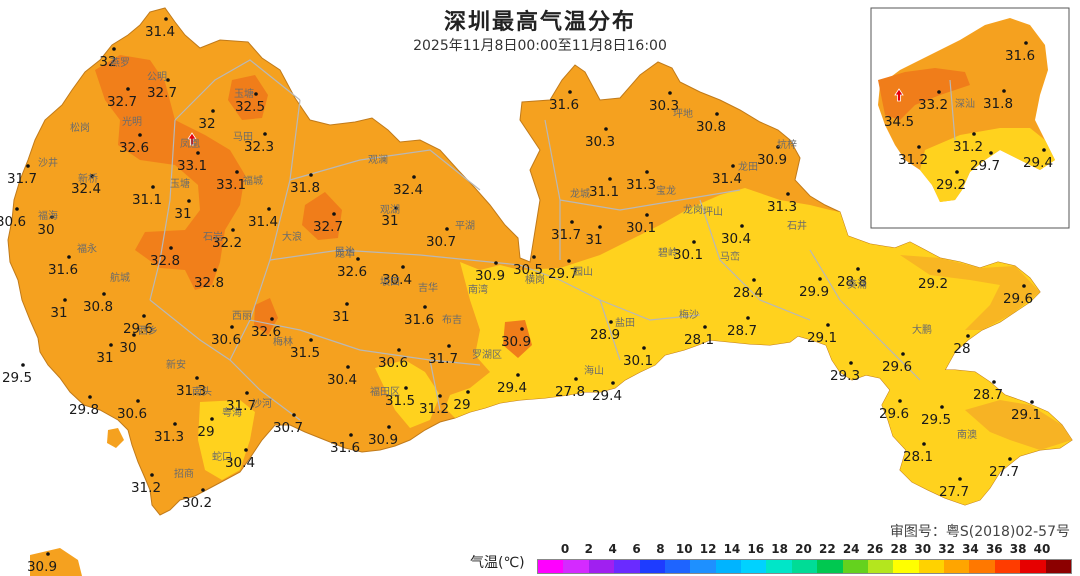 This screenshot has width=1080, height=576. What do you see at coordinates (190, 144) in the screenshot?
I see `district-label: 凤凰` at bounding box center [190, 144].